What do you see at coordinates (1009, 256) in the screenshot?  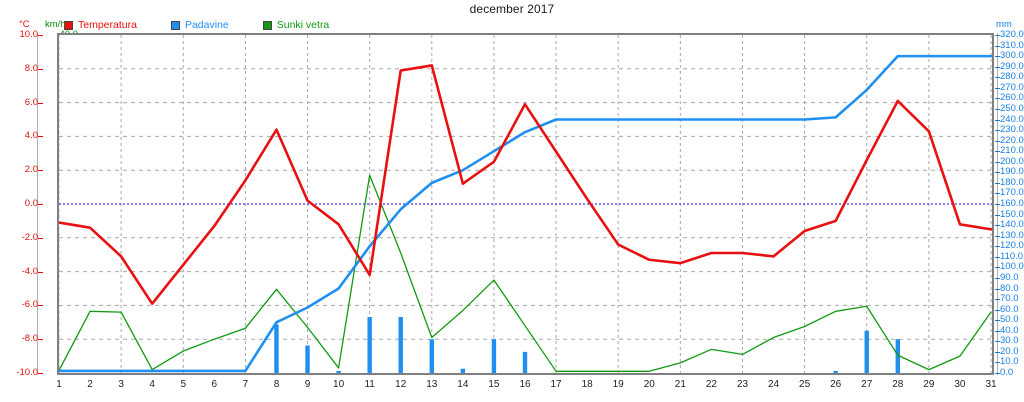 I see `tick-label-mm: 110.0` at bounding box center [1009, 256].